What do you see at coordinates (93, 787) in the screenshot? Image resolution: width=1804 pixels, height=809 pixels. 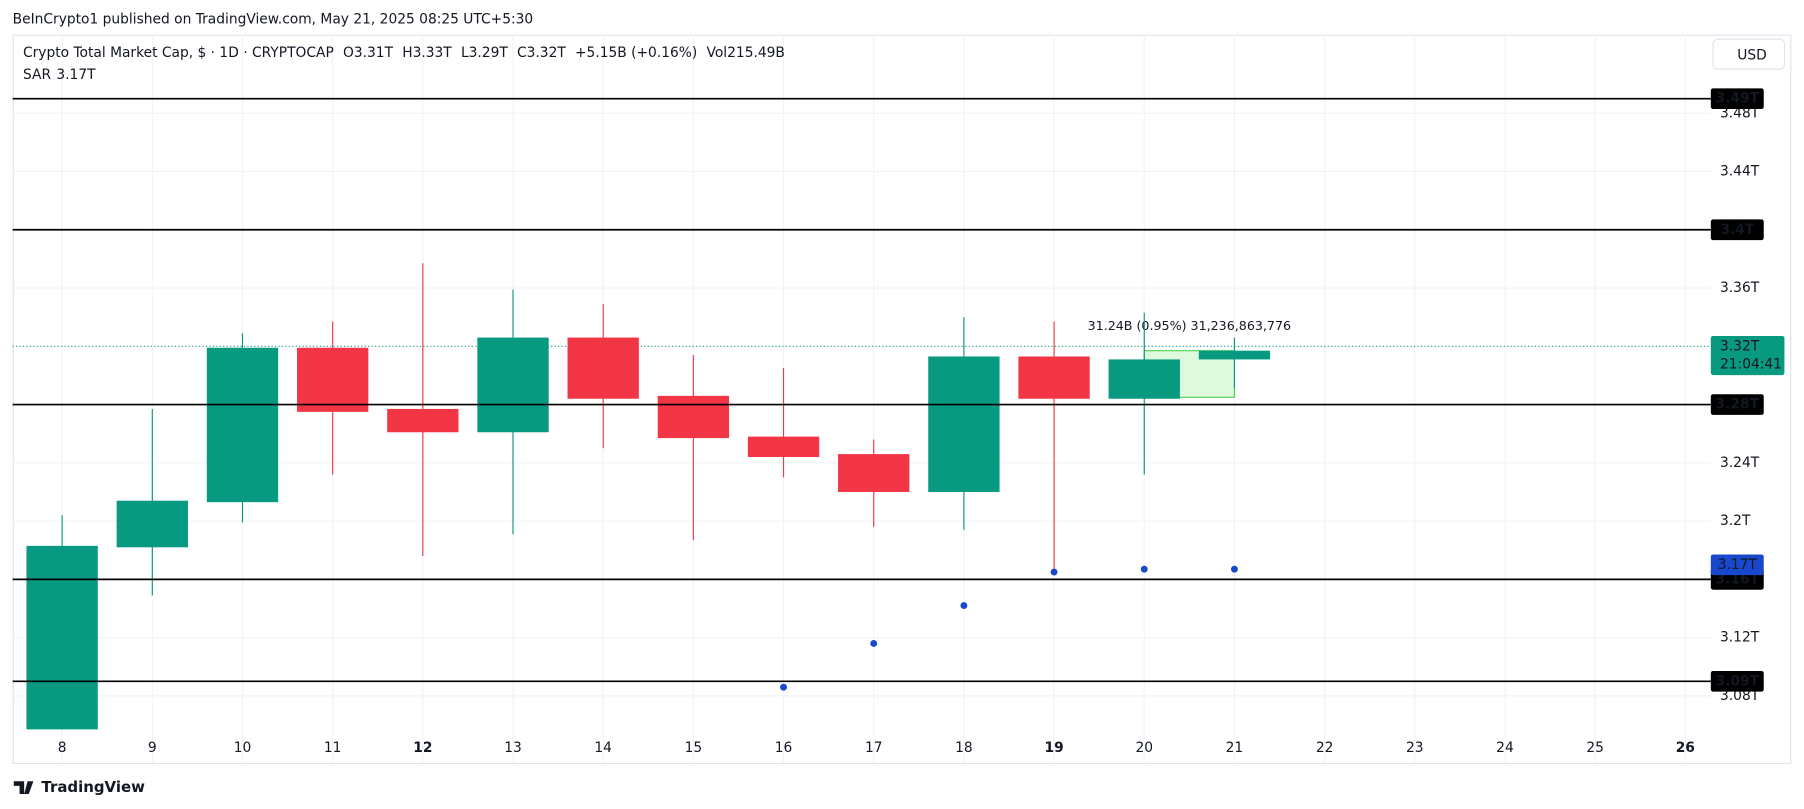 I see `brand: TradingView` at bounding box center [93, 787].